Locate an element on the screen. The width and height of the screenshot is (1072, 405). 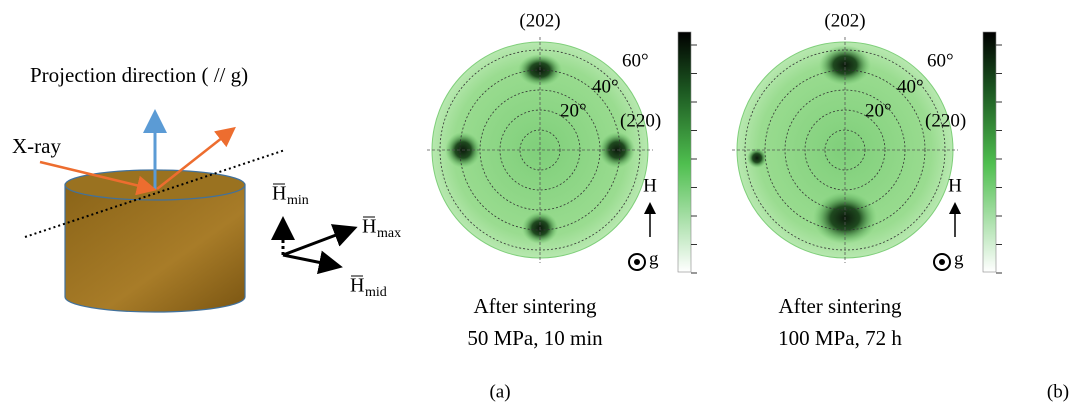
caption: 50 MPa, 10 min is located at coordinates (535, 338).